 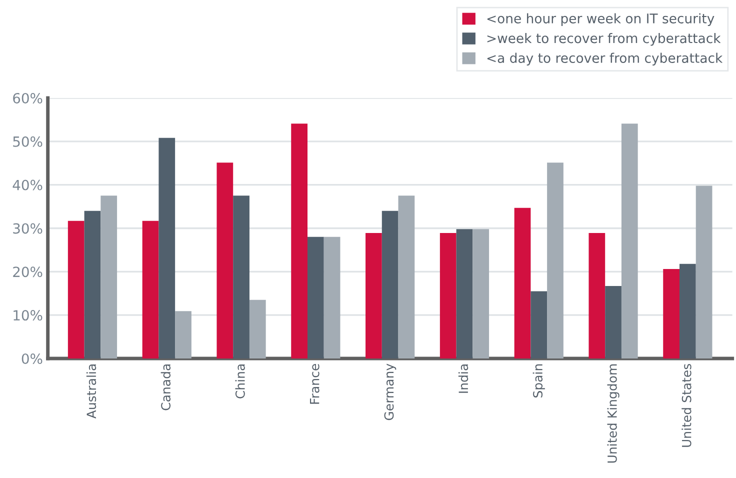 I want to click on y-tick-label: 0%, so click(x=32, y=358).